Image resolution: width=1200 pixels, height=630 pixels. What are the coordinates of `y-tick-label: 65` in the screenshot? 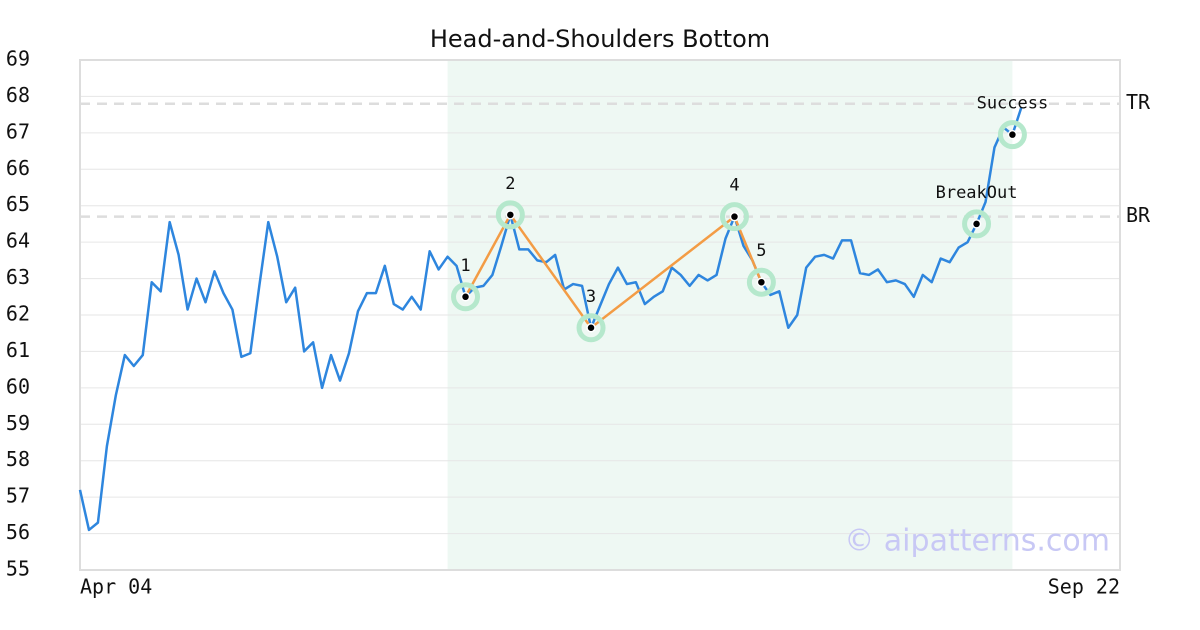 It's located at (18, 204).